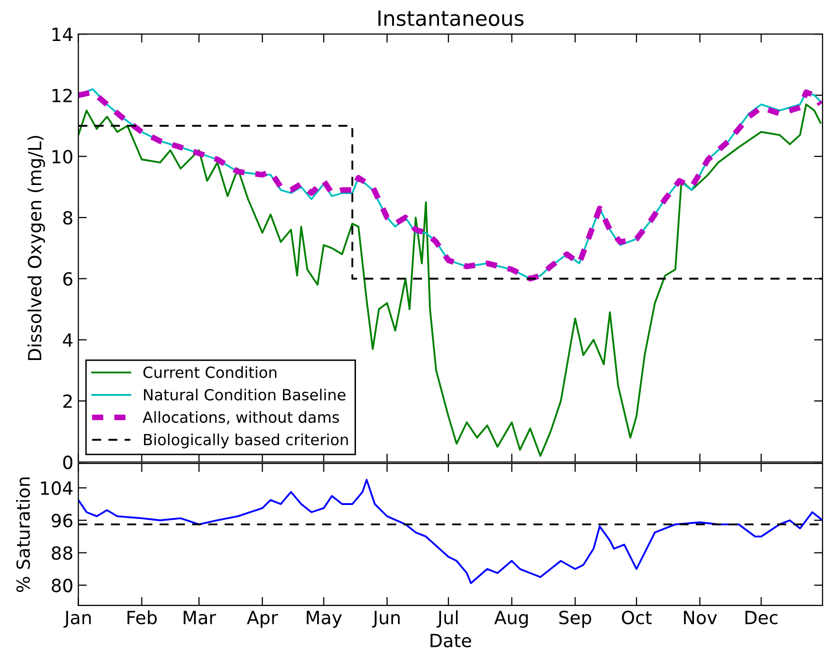 The width and height of the screenshot is (825, 656). What do you see at coordinates (761, 617) in the screenshot?
I see `x-tick-label: Dec` at bounding box center [761, 617].